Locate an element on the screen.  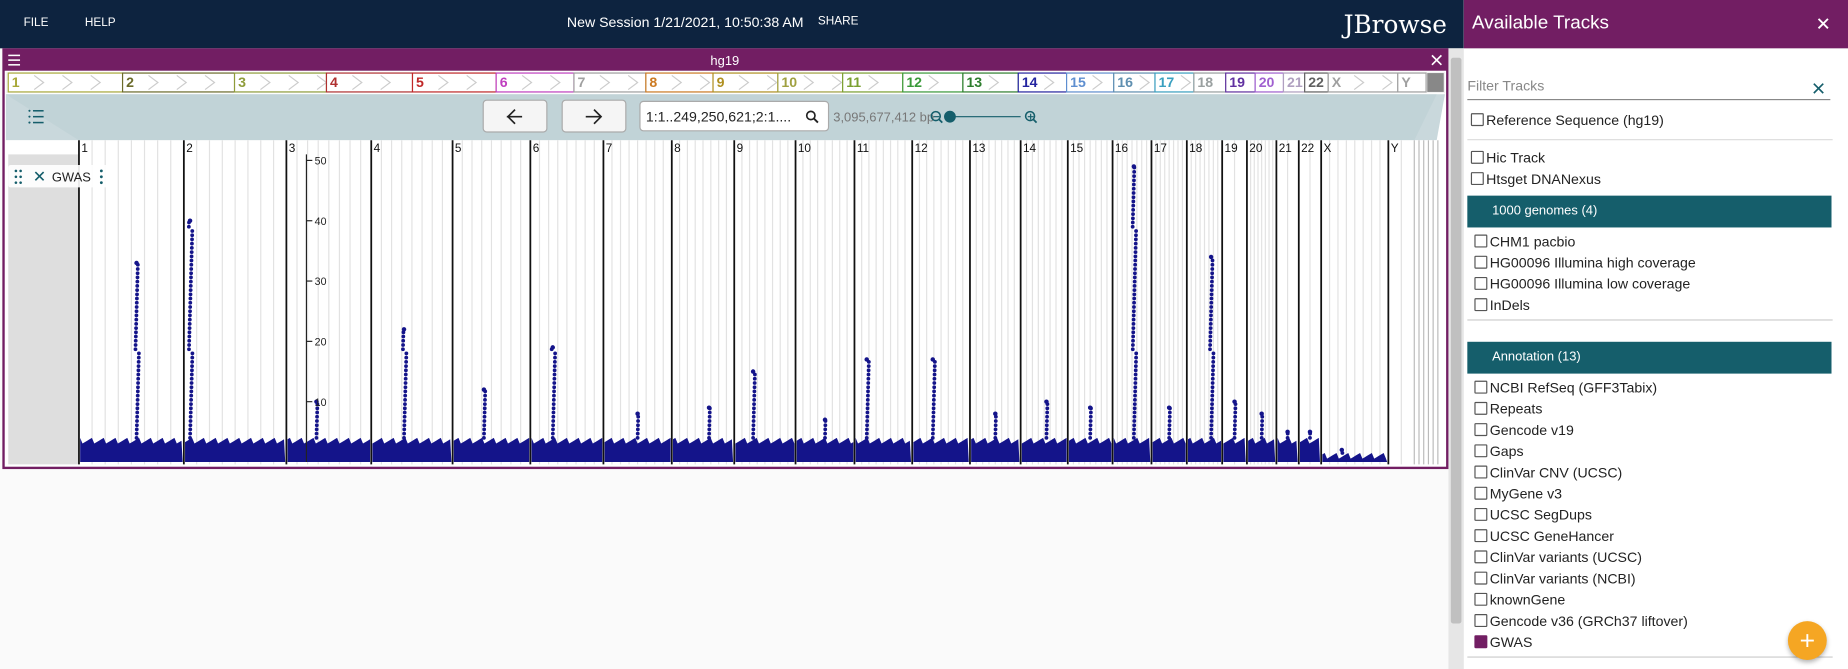
clear-filter is located at coordinates (1819, 88).